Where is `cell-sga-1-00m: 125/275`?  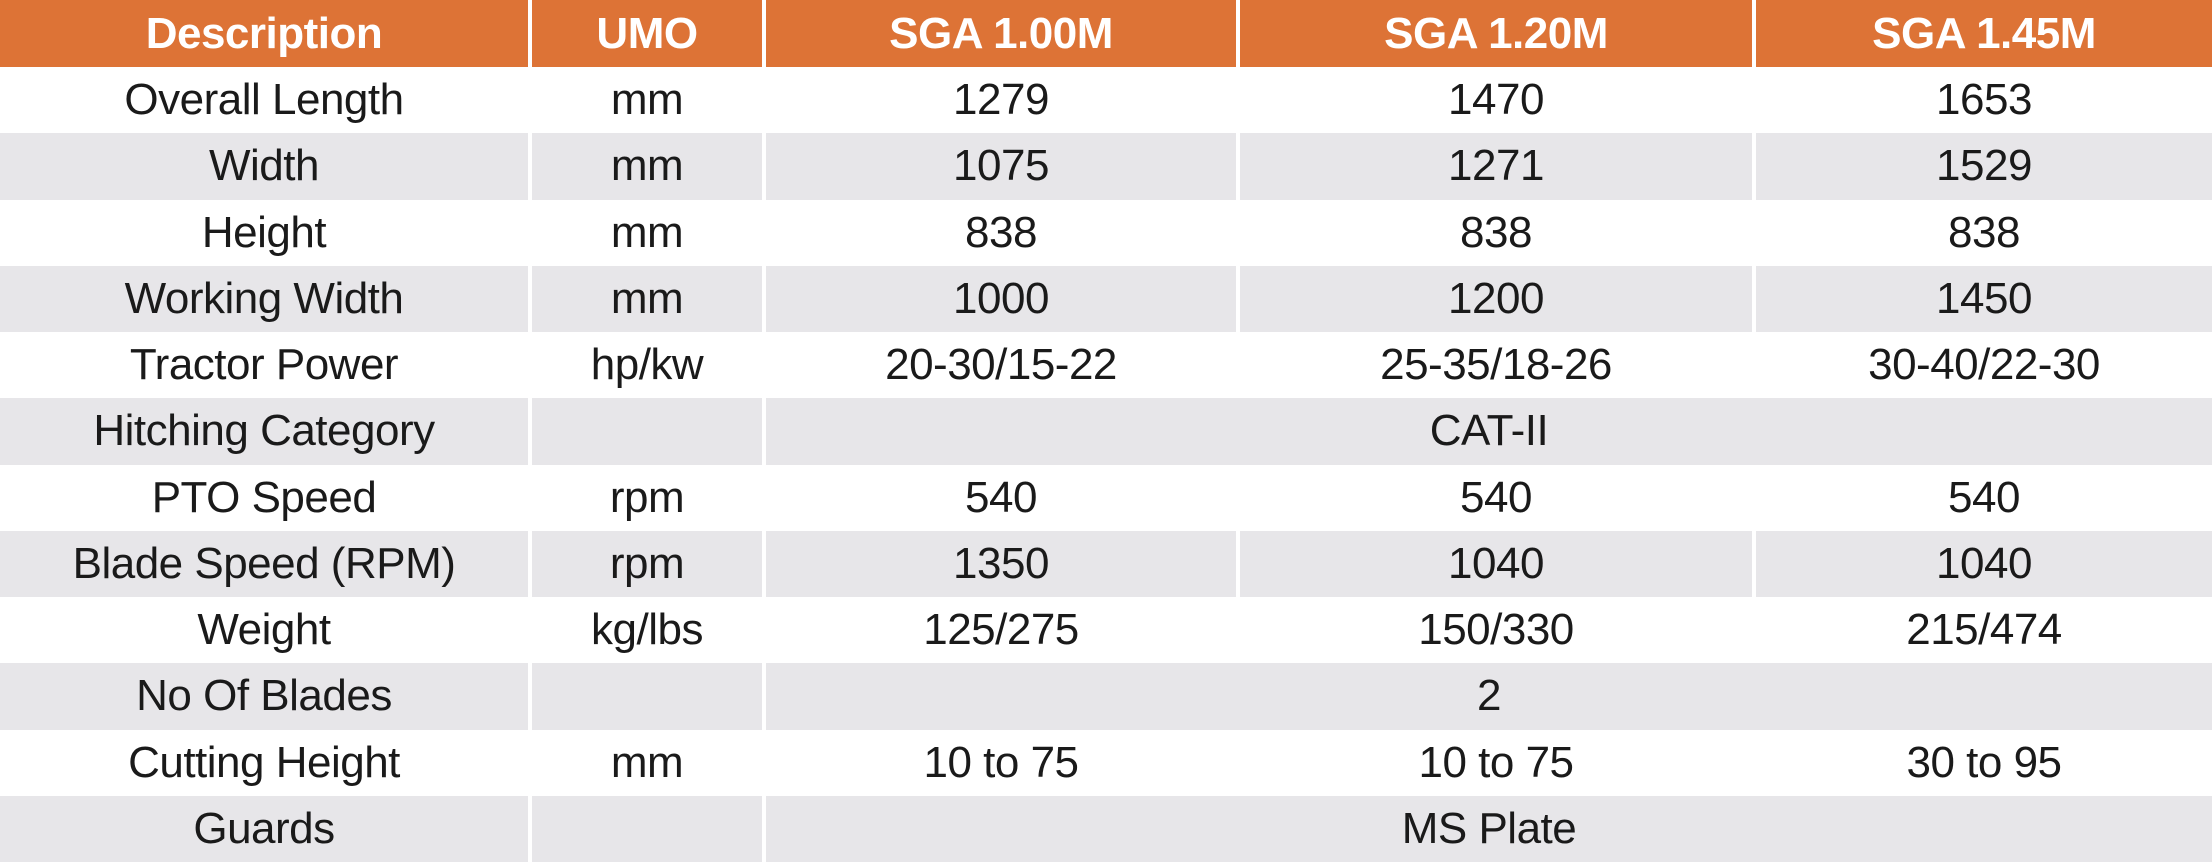 cell-sga-1-00m: 125/275 is located at coordinates (999, 630).